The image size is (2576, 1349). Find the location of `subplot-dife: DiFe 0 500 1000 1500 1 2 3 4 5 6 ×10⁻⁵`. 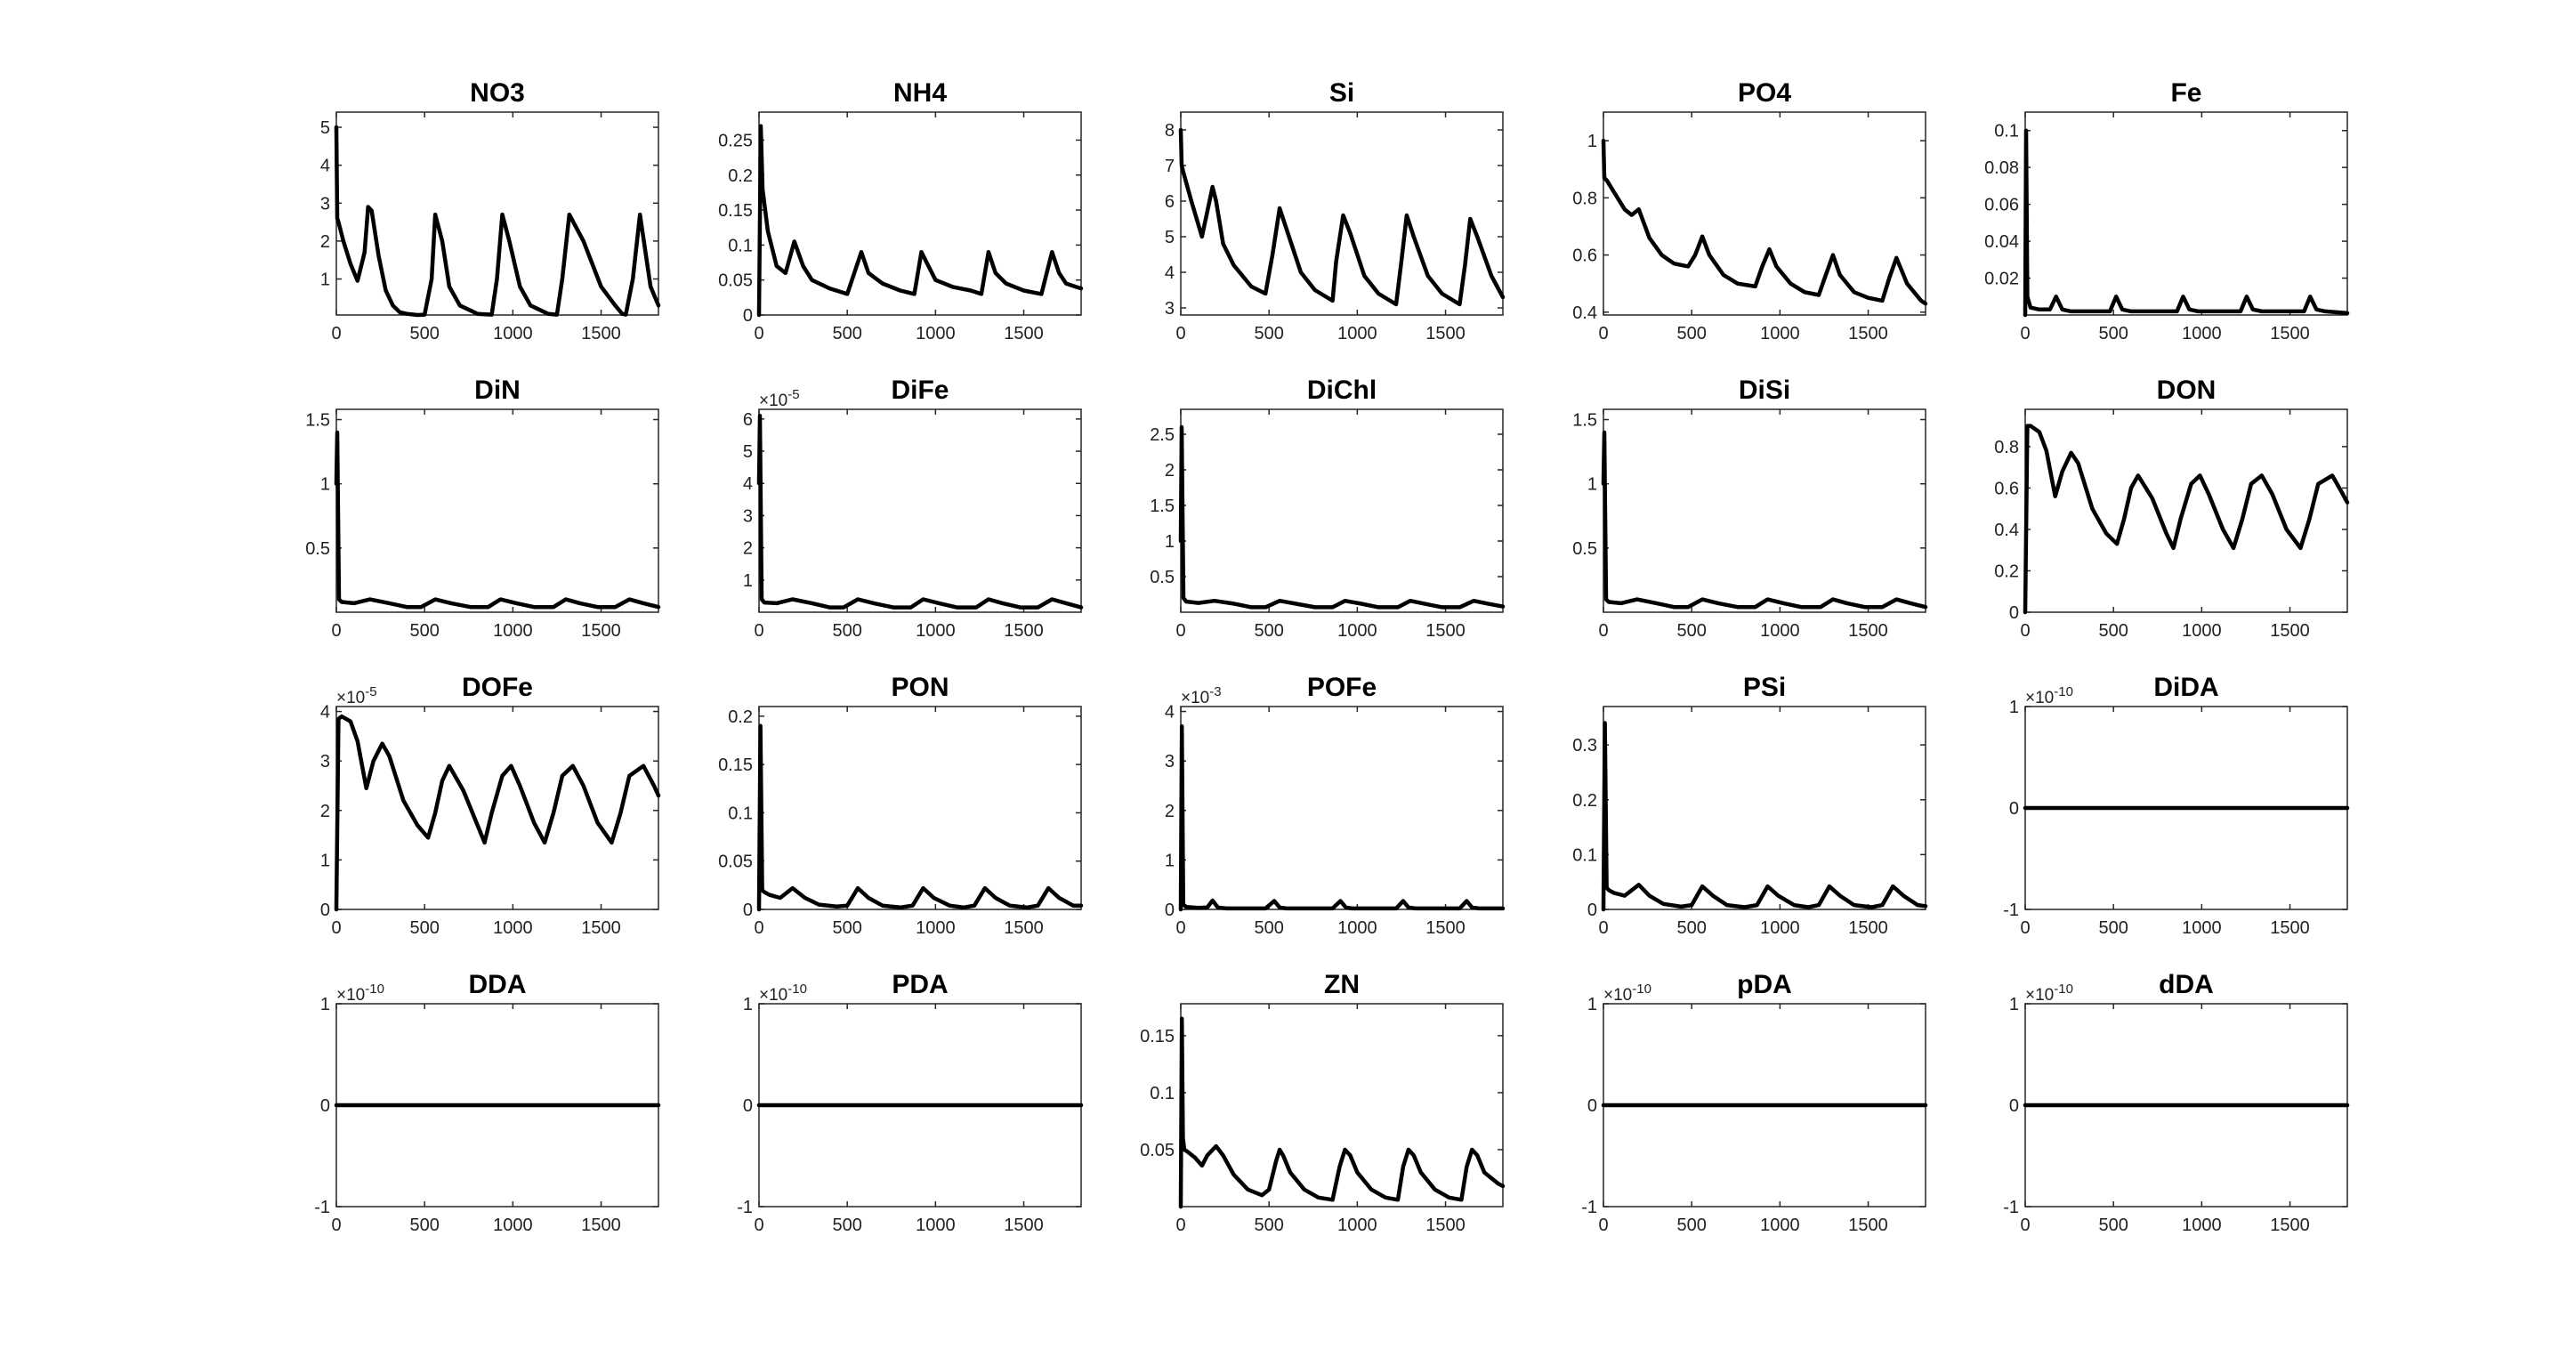

subplot-dife: DiFe 0 500 1000 1500 1 2 3 4 5 6 ×10⁻⁵ is located at coordinates (913, 508).